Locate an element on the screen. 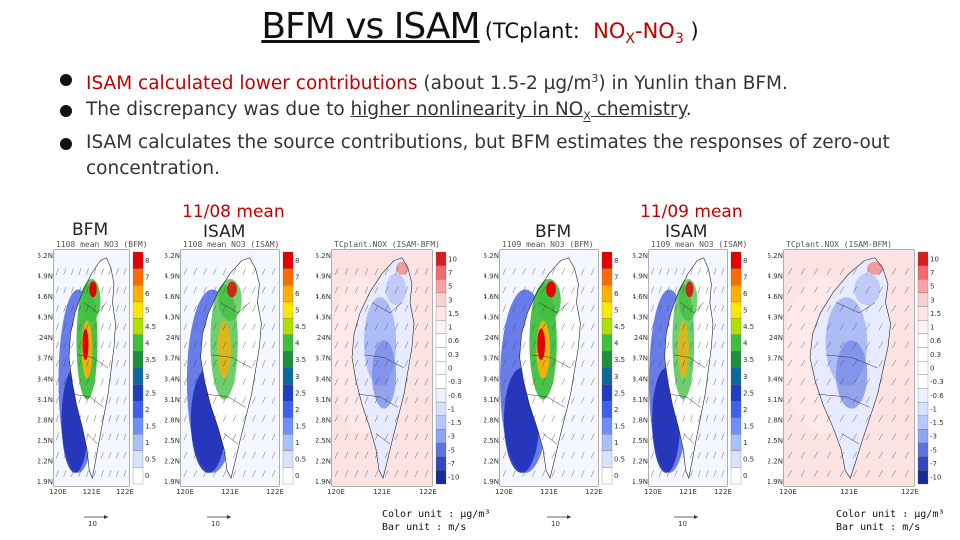 The image size is (960, 540). lat-tick-label: 24.6N is located at coordinates (775, 297).